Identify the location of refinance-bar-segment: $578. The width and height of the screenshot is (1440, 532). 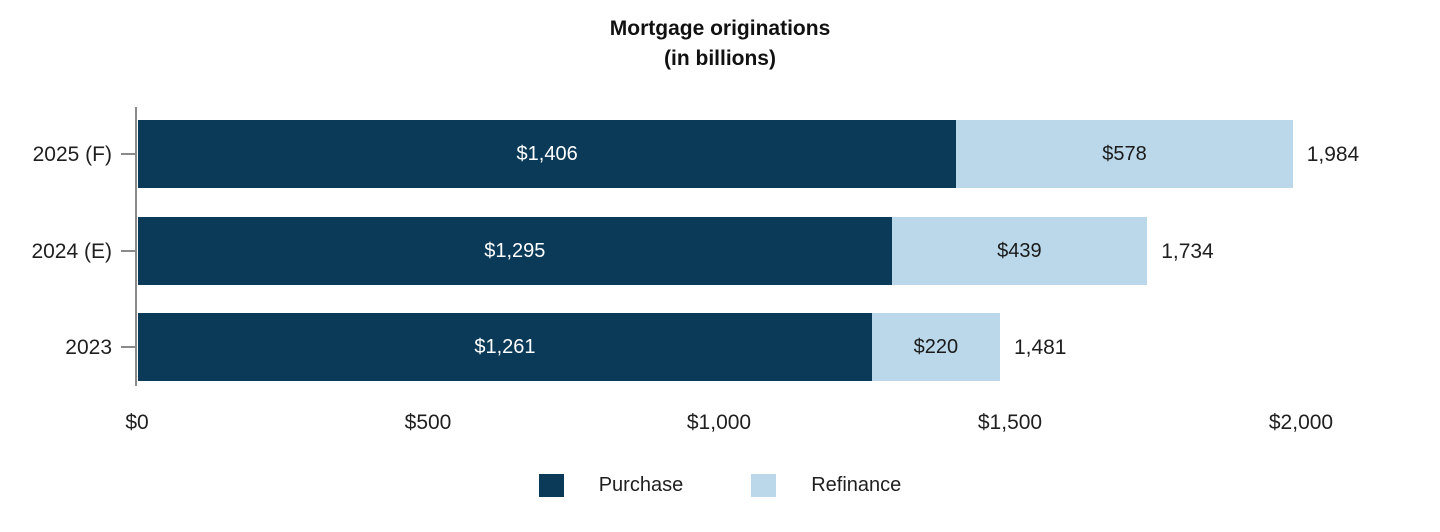
(1124, 154).